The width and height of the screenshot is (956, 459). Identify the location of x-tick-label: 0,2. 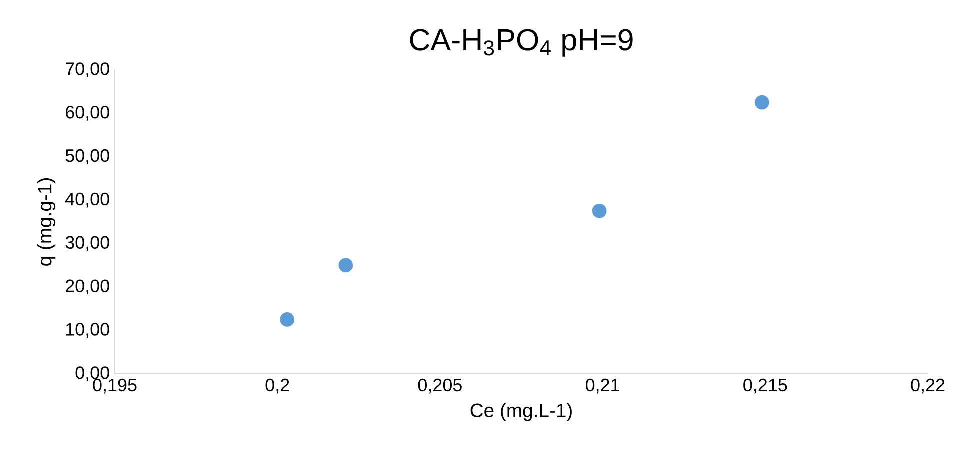
(278, 386).